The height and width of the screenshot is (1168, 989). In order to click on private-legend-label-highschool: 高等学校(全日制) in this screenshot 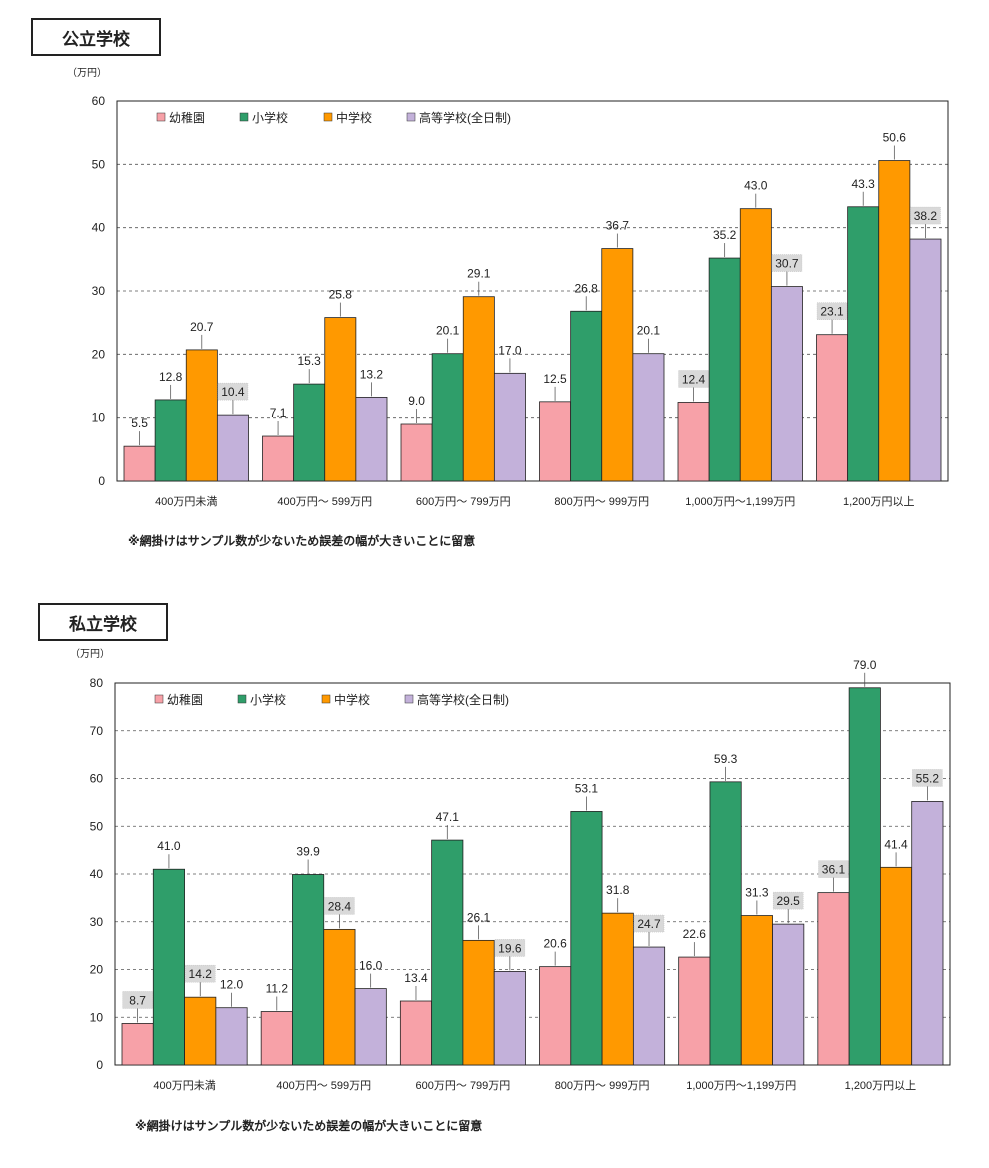, I will do `click(463, 699)`.